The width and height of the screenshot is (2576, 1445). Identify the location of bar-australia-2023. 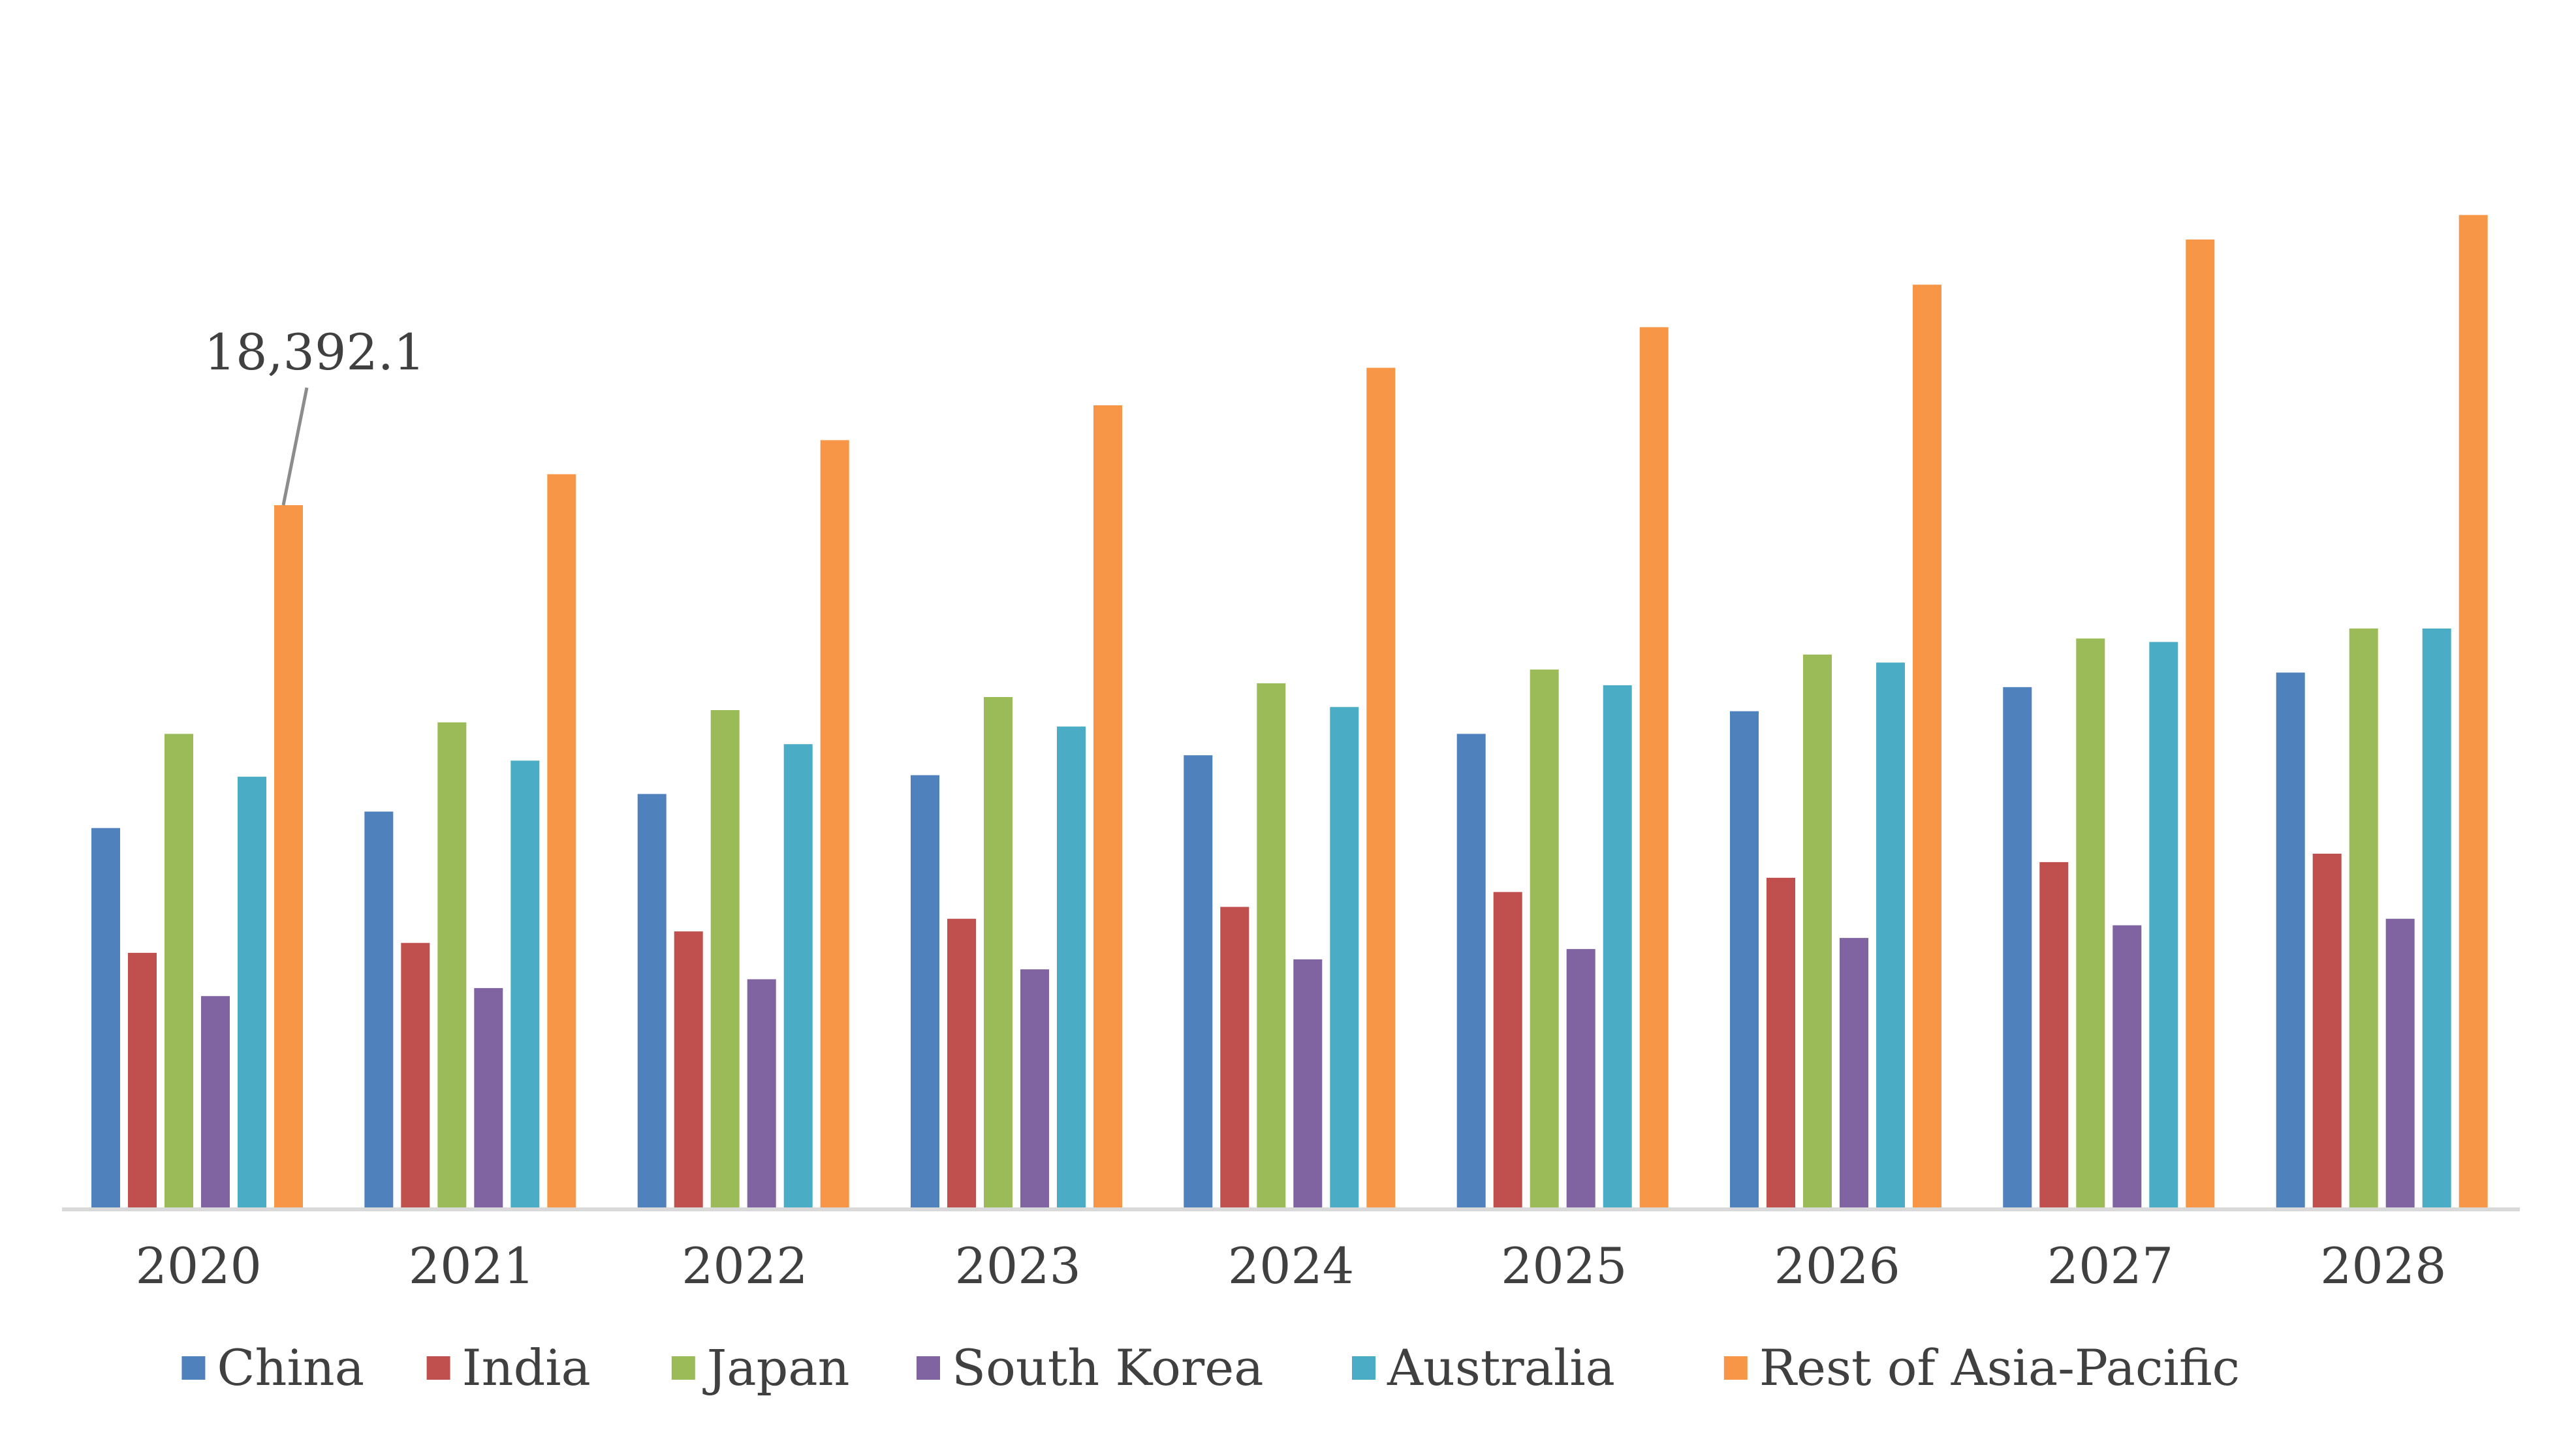
(1071, 967).